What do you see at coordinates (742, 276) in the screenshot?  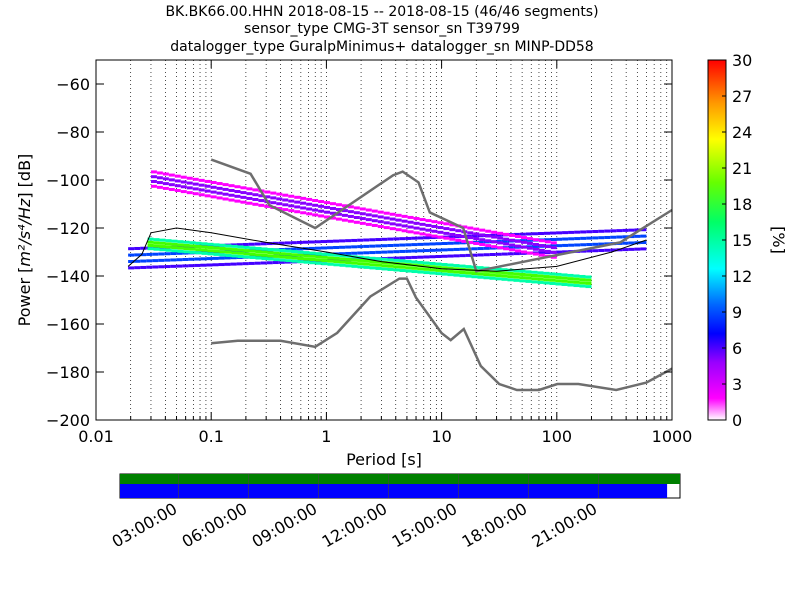 I see `colorbar-tick-label: 12` at bounding box center [742, 276].